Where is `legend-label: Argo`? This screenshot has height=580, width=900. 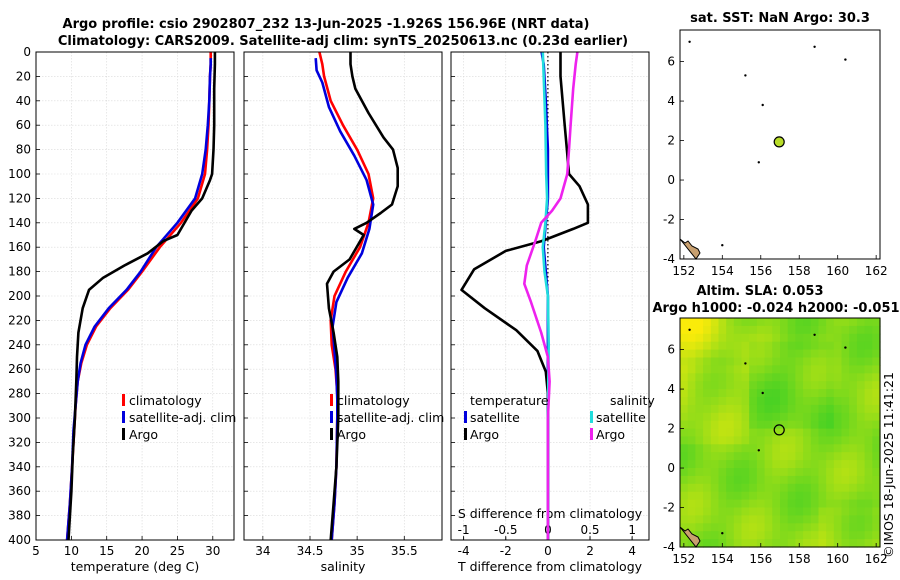
legend-label: Argo is located at coordinates (484, 434).